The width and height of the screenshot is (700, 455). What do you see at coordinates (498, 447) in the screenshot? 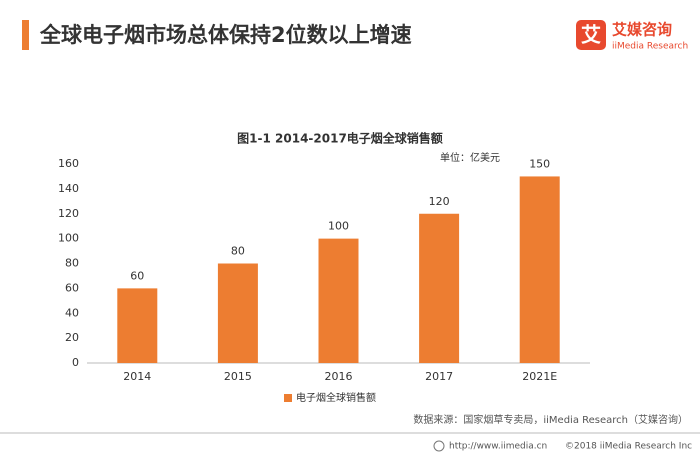
I see `footer-url: http://www.iimedia.cn` at bounding box center [498, 447].